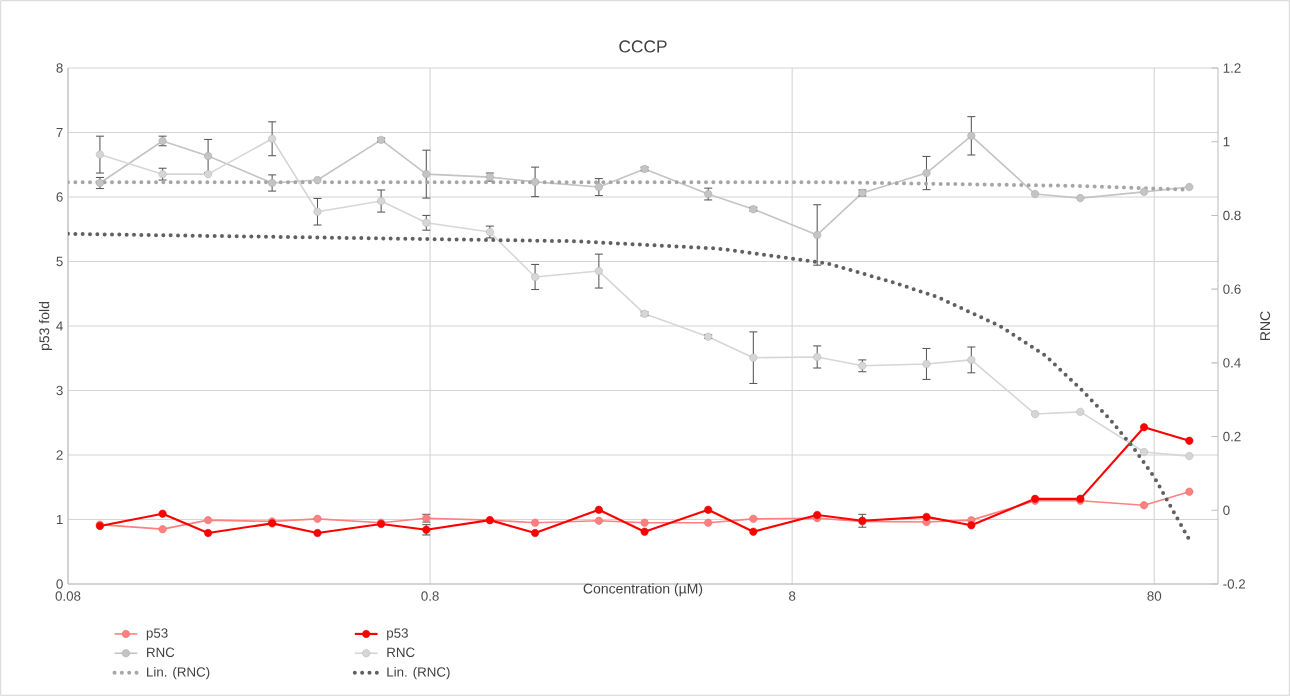  What do you see at coordinates (792, 596) in the screenshot?
I see `x-tick-label: 8` at bounding box center [792, 596].